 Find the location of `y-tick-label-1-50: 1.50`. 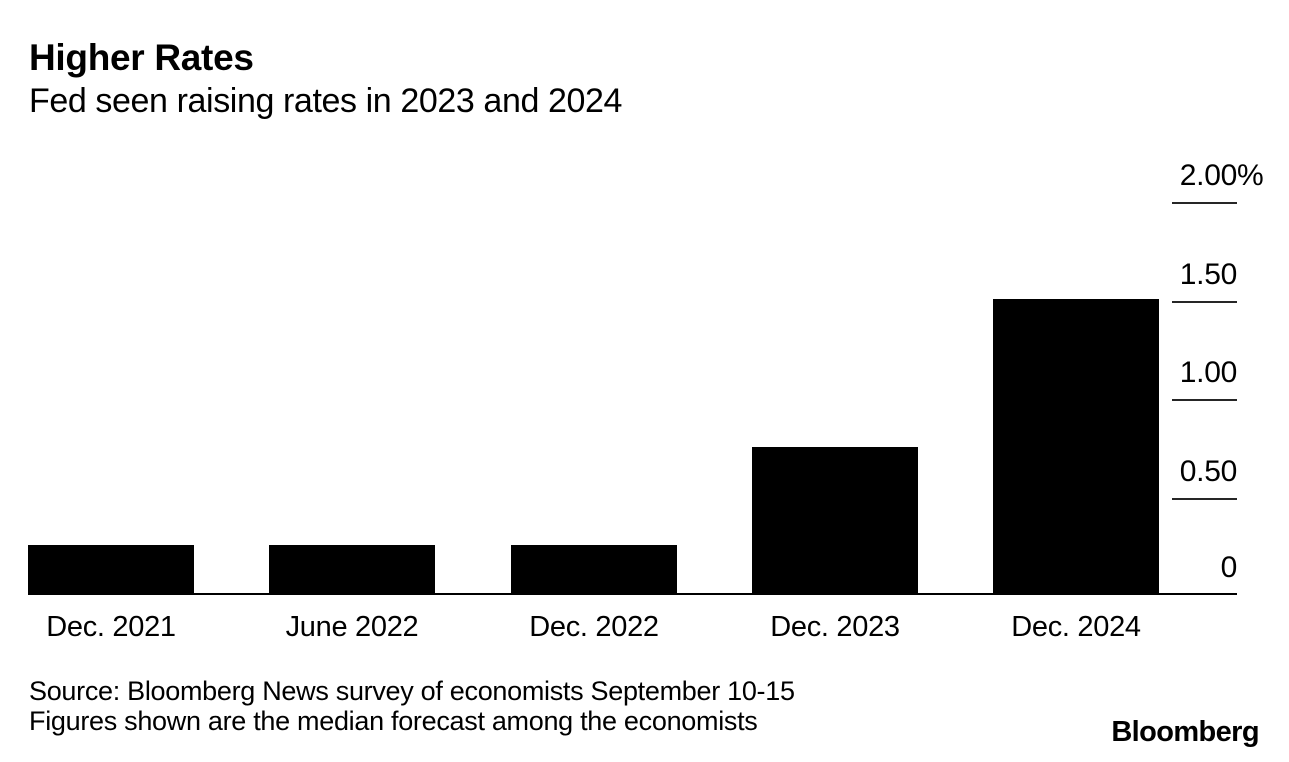

y-tick-label-1-50: 1.50 is located at coordinates (1208, 275).